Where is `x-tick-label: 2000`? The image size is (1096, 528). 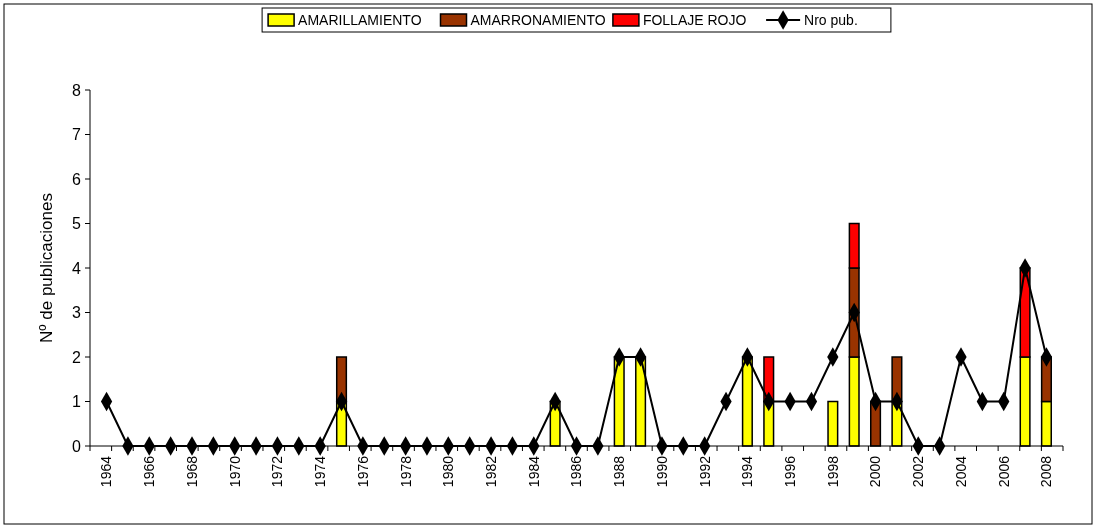
x-tick-label: 2000 is located at coordinates (875, 471).